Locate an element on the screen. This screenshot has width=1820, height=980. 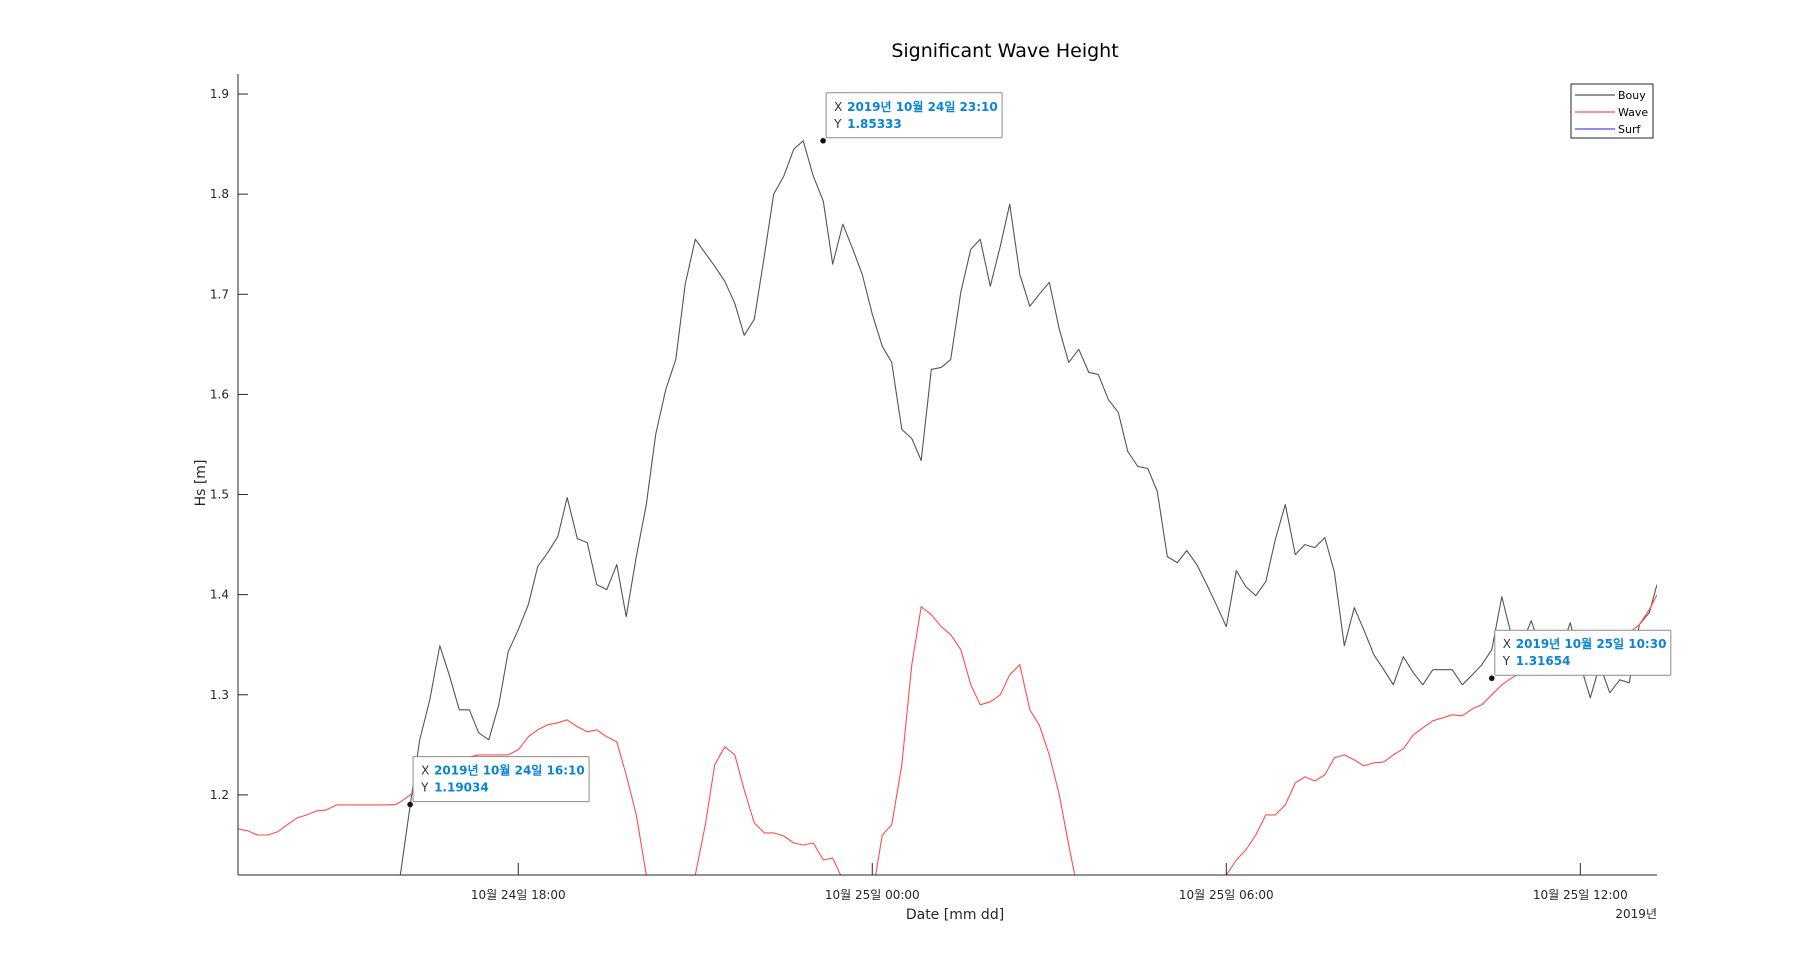
y-tick-label: 1.9 is located at coordinates (219, 94).